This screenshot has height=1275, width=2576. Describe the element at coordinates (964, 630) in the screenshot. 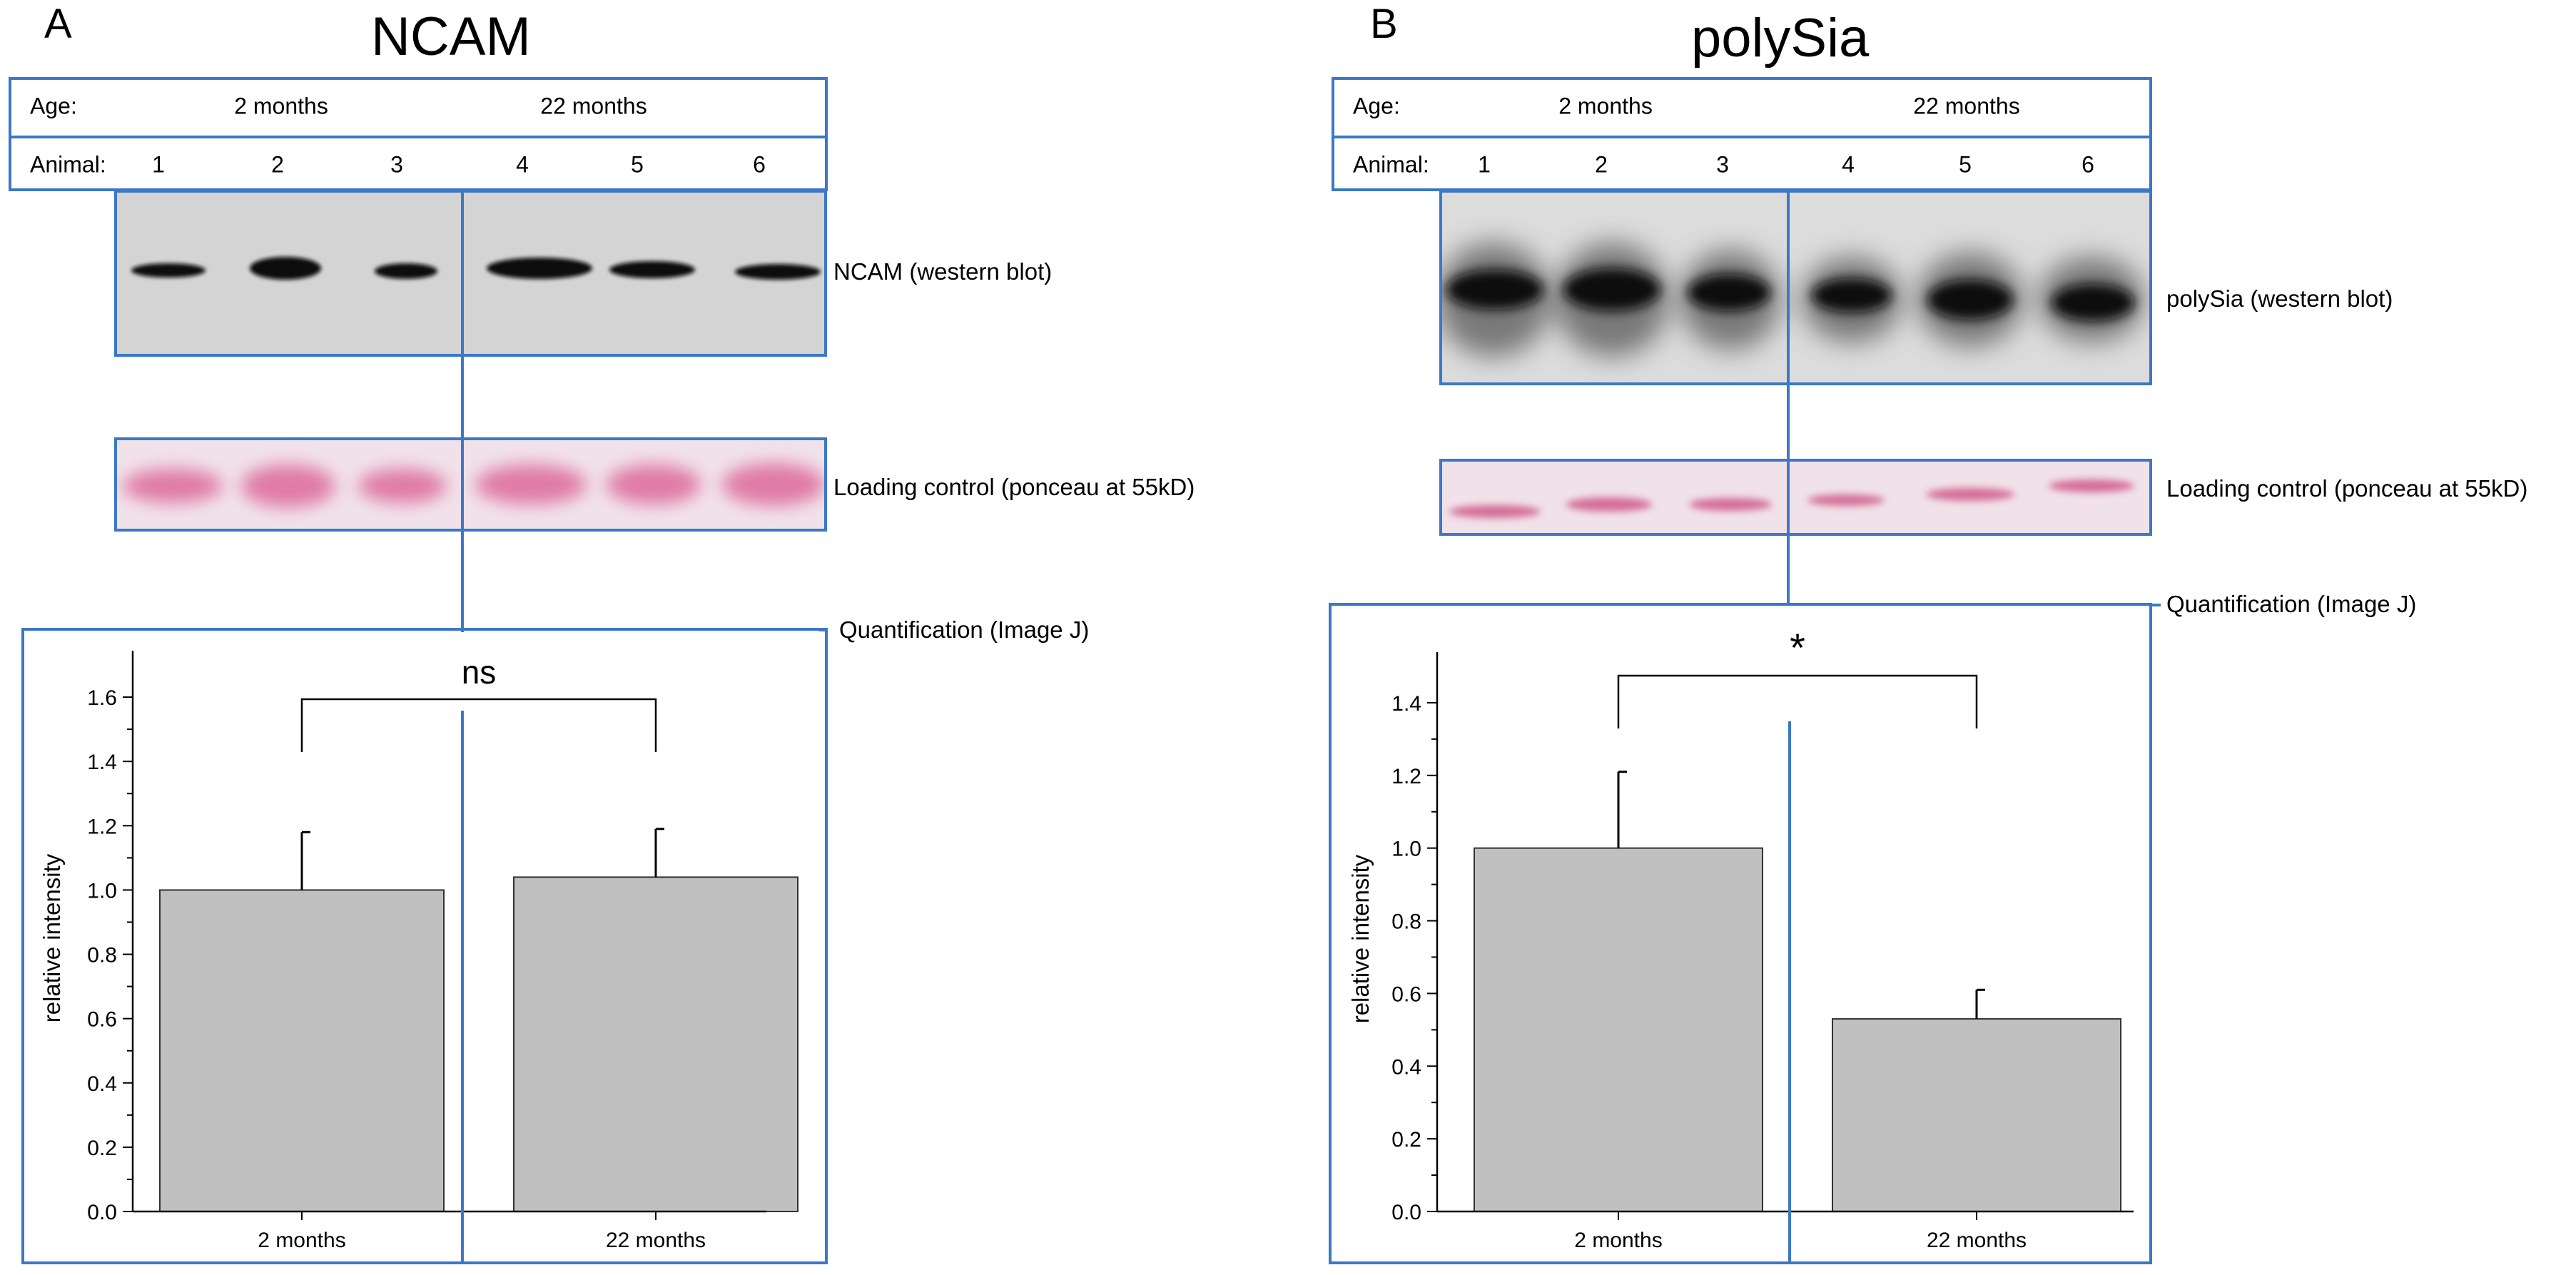

I see `ncam-quant-label: Quantification (Image J)` at that location.